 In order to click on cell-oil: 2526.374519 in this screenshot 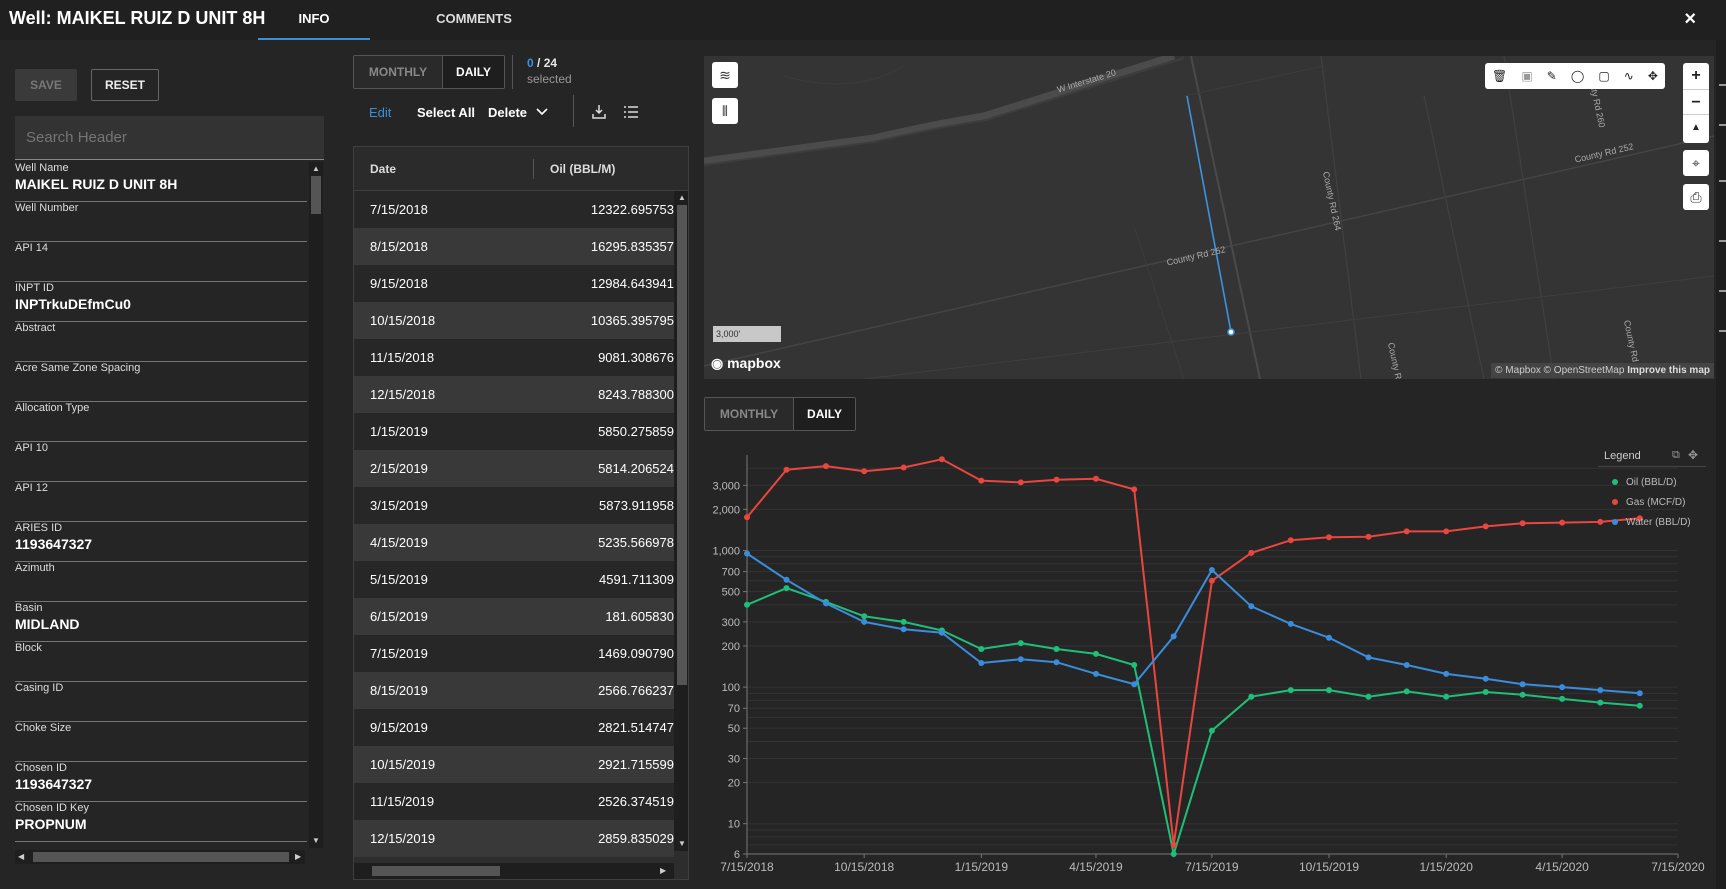, I will do `click(636, 801)`.